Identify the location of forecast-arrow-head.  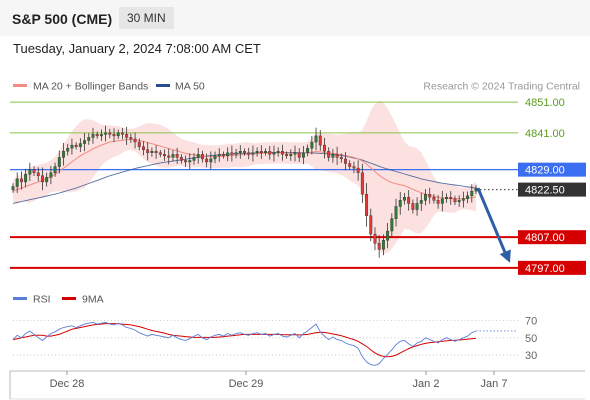
(505, 256).